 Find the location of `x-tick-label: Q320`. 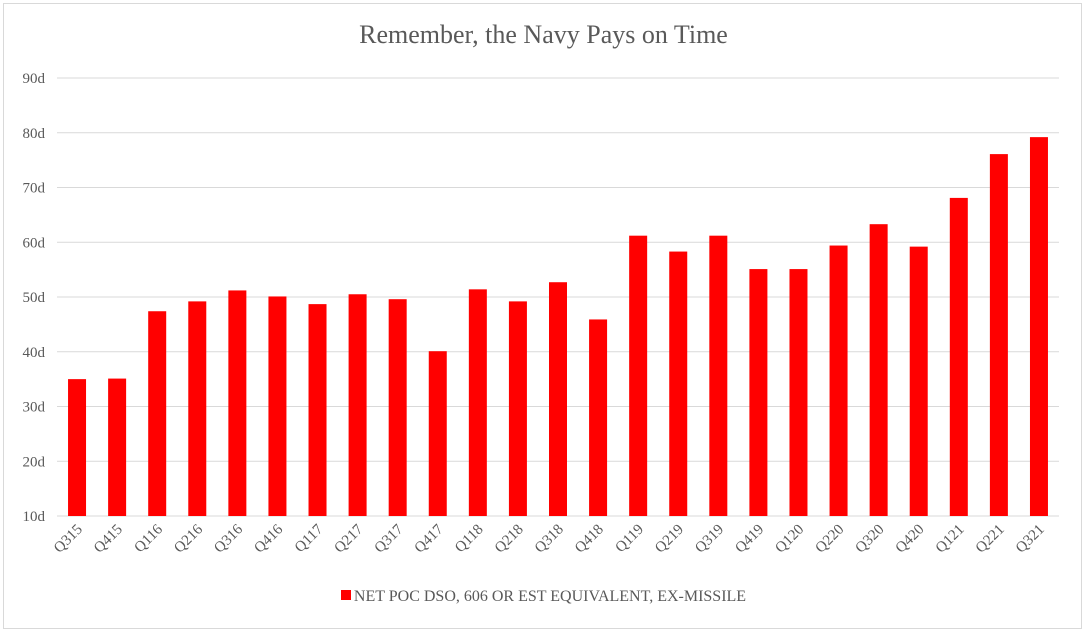

x-tick-label: Q320 is located at coordinates (870, 539).